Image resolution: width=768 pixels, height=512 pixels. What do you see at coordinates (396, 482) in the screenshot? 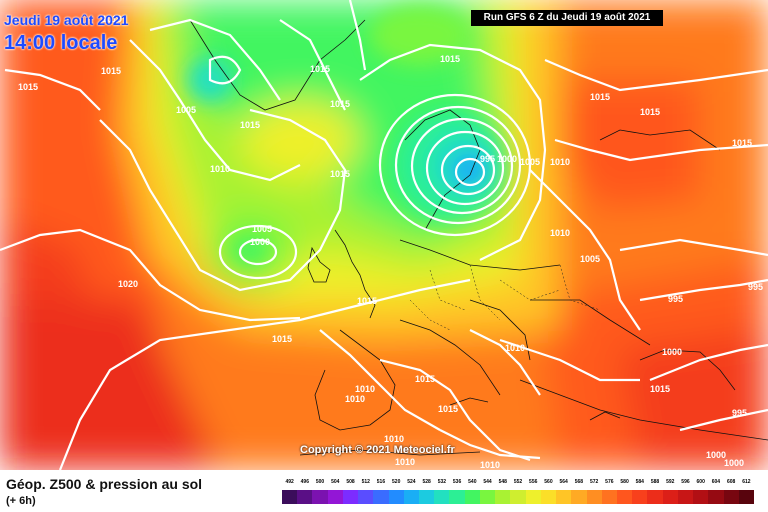
I see `legend-value: 520` at bounding box center [396, 482].